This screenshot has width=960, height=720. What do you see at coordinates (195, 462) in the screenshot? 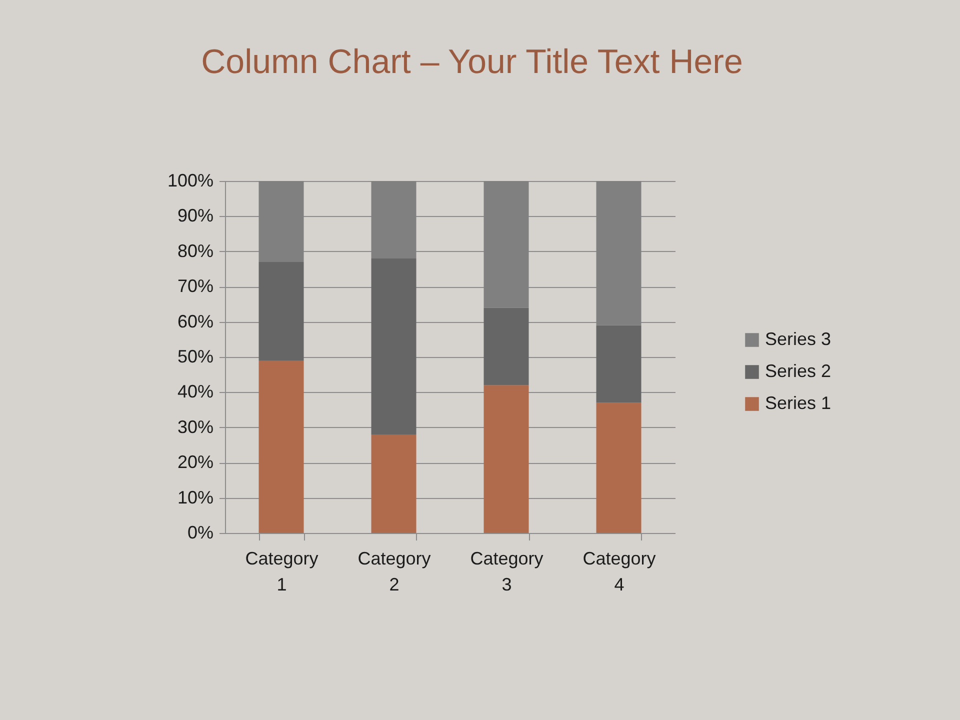
I see `y-tick-label: 20%` at bounding box center [195, 462].